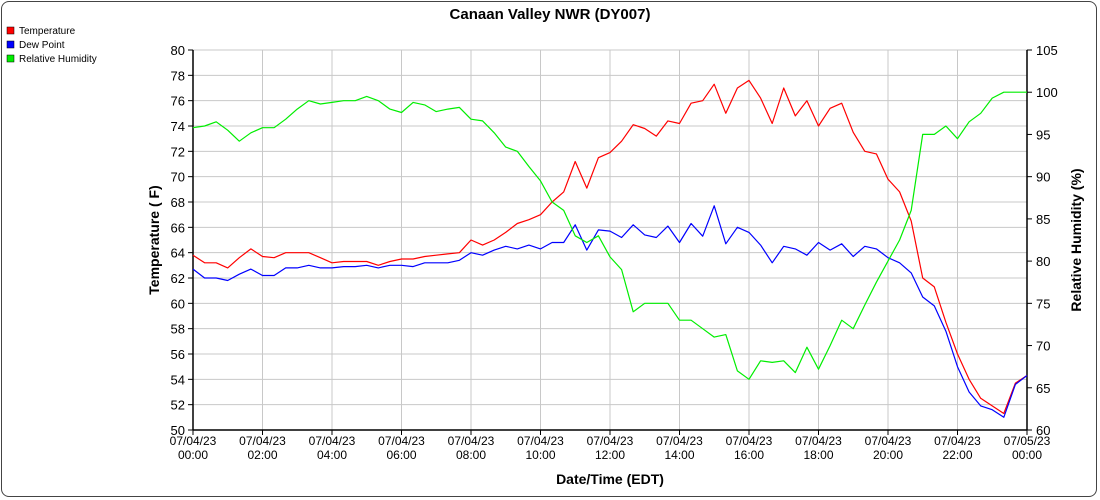 This screenshot has width=1100, height=500. What do you see at coordinates (58, 59) in the screenshot?
I see `legend-label: Relative Humidity` at bounding box center [58, 59].